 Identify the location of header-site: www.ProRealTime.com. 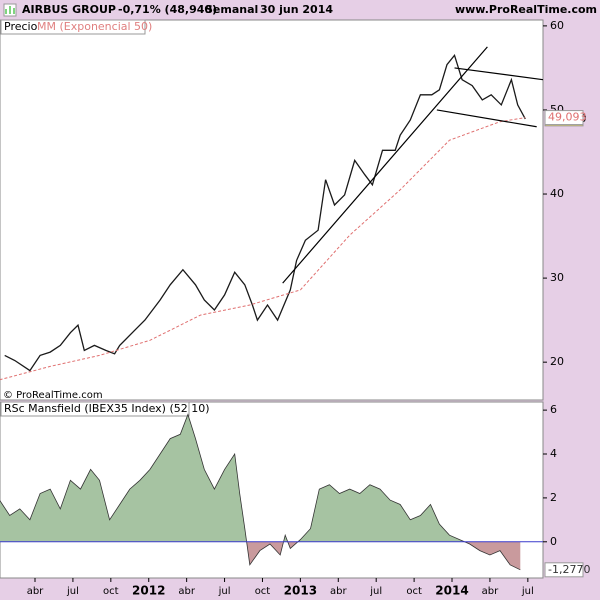
(526, 9).